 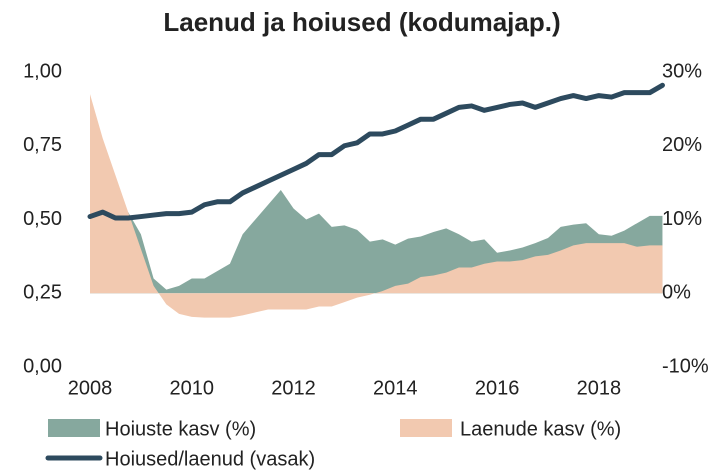 I want to click on y2-tick-label: 0%, so click(x=676, y=293).